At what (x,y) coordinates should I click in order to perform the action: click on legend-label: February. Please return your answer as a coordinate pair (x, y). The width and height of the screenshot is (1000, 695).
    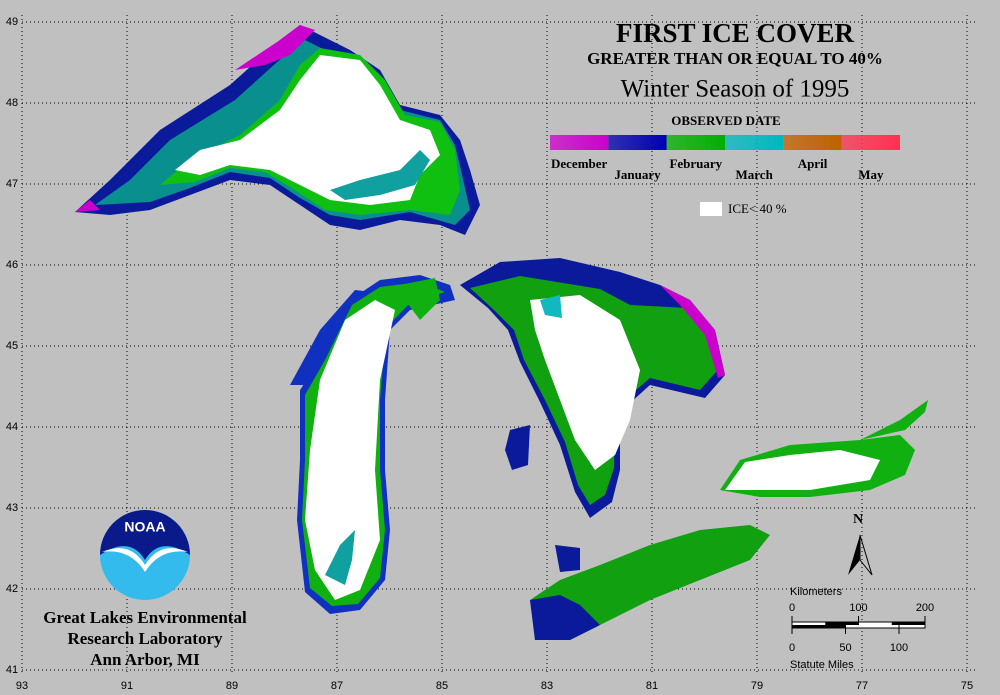
    Looking at the image, I should click on (695, 163).